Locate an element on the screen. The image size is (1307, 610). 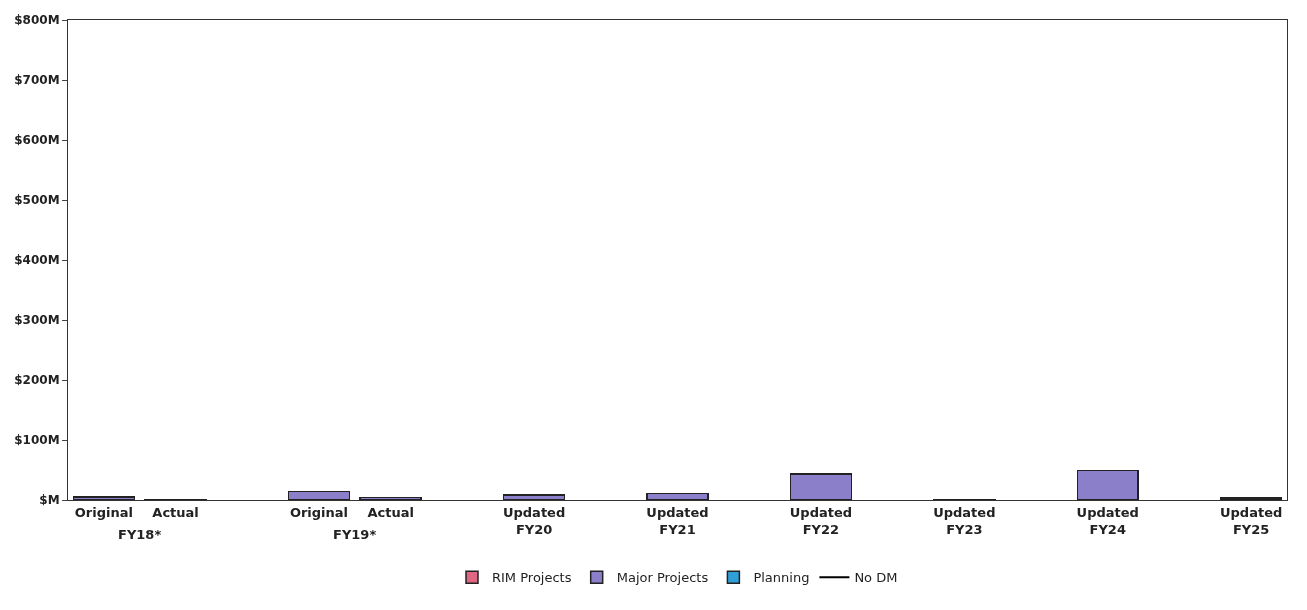
x-tick-label: Updated FY24 is located at coordinates (1107, 520).